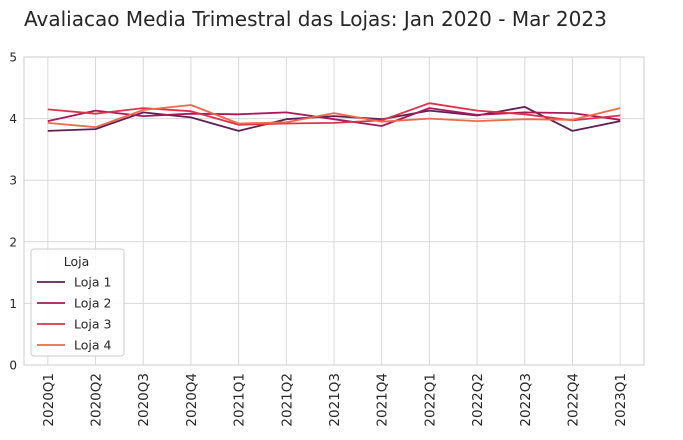 The width and height of the screenshot is (683, 440). I want to click on x-tick-label: 2021Q4, so click(383, 400).